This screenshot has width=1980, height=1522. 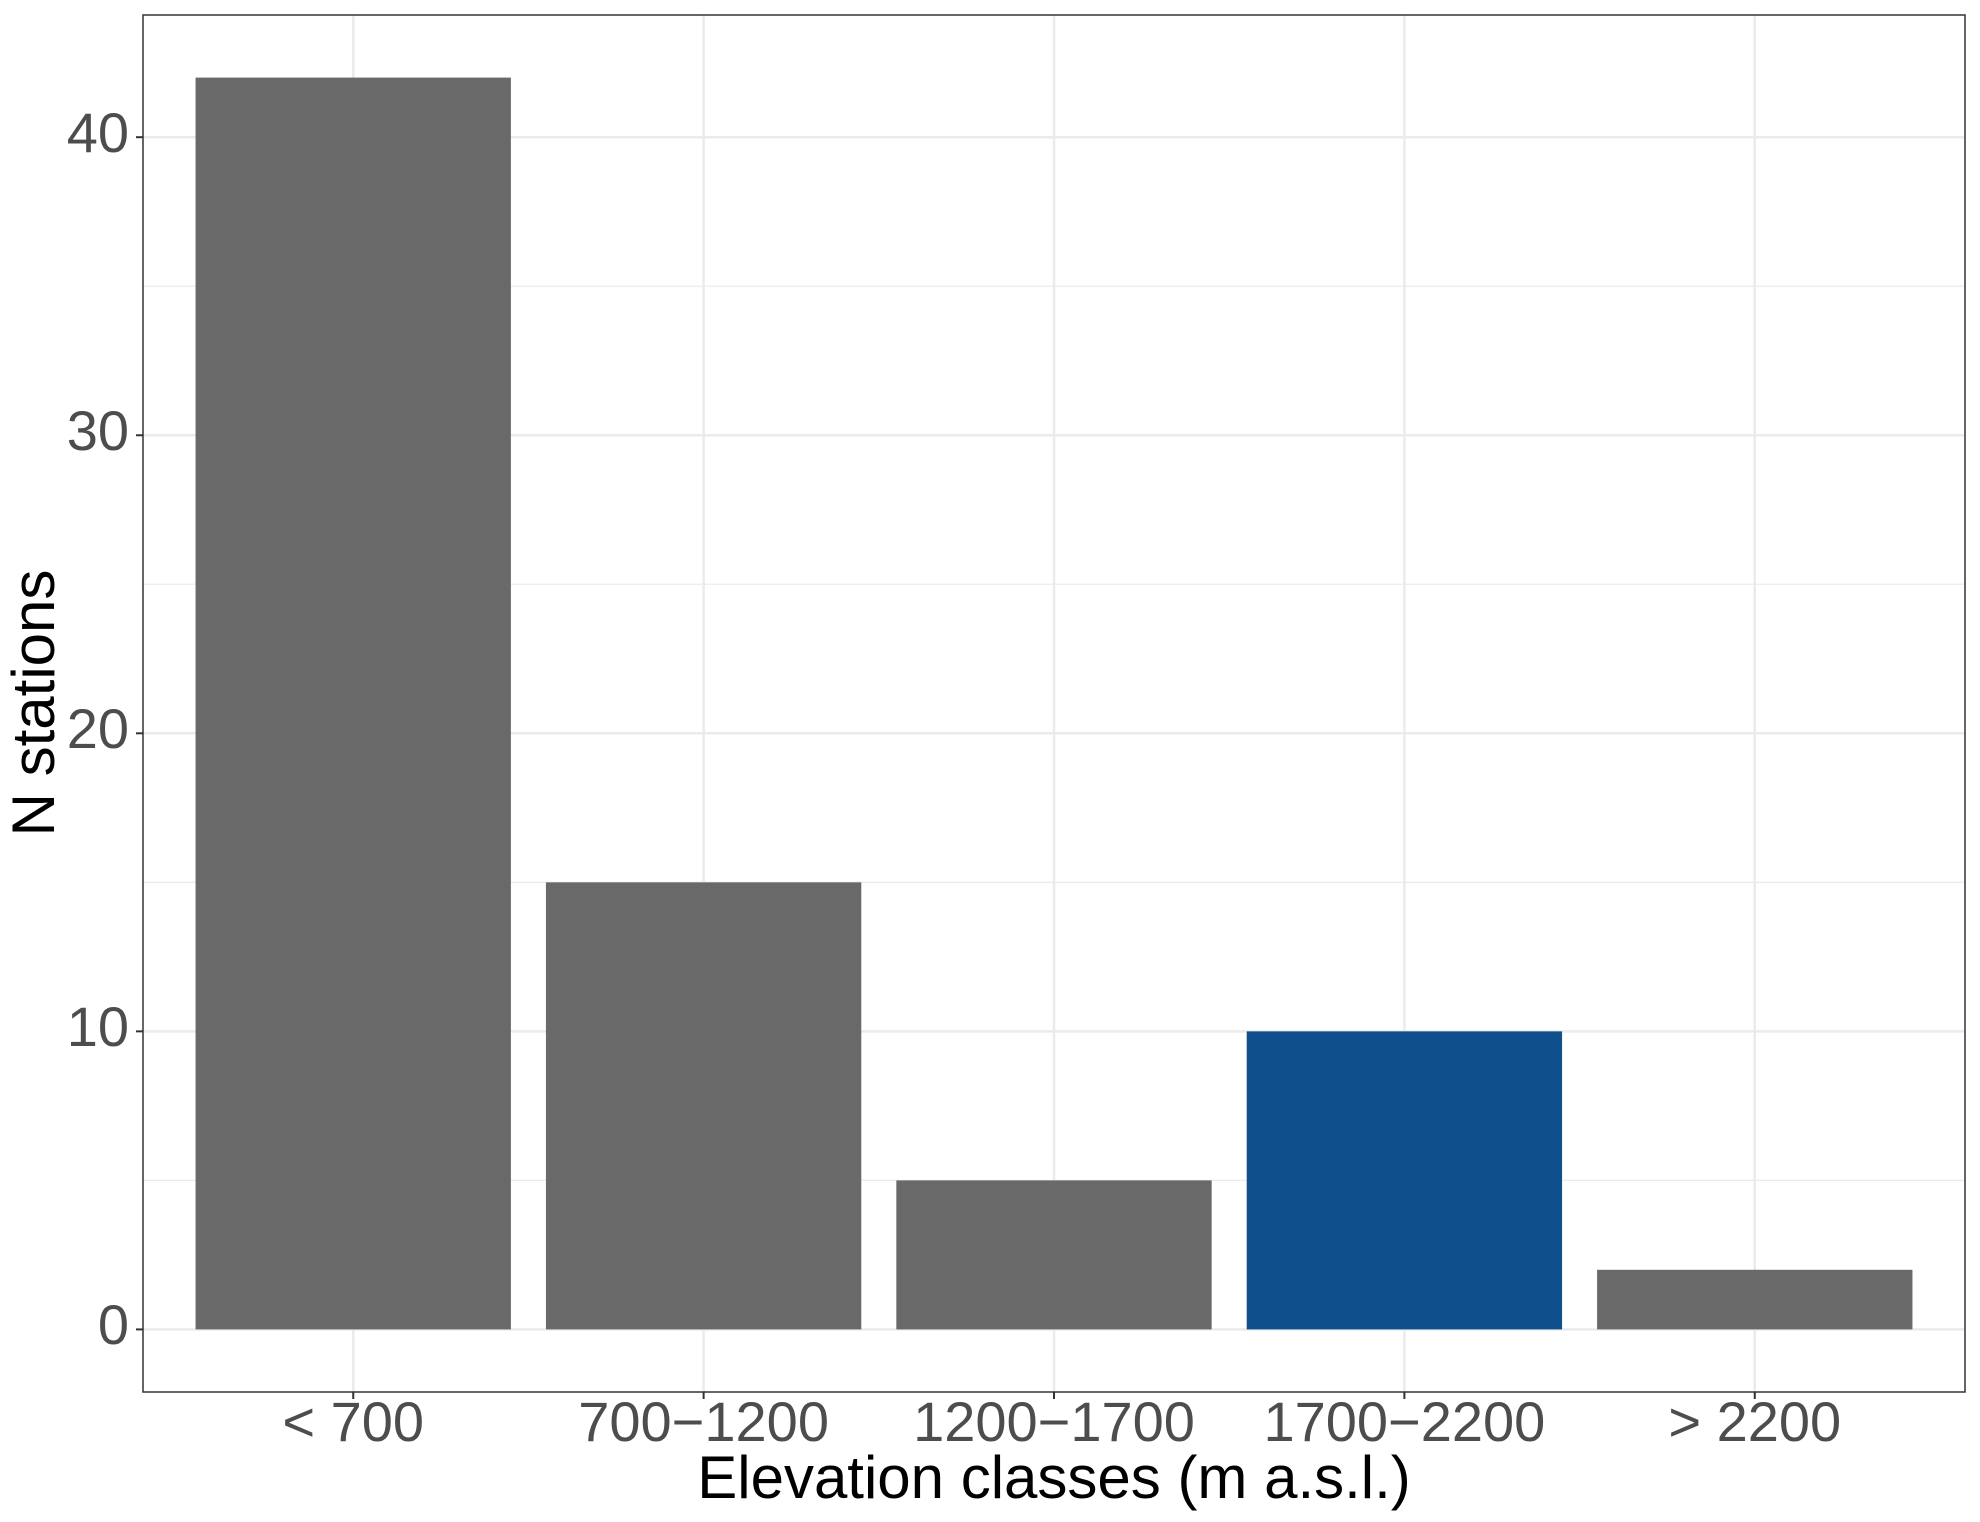 What do you see at coordinates (98, 728) in the screenshot?
I see `y-tick-label: 20` at bounding box center [98, 728].